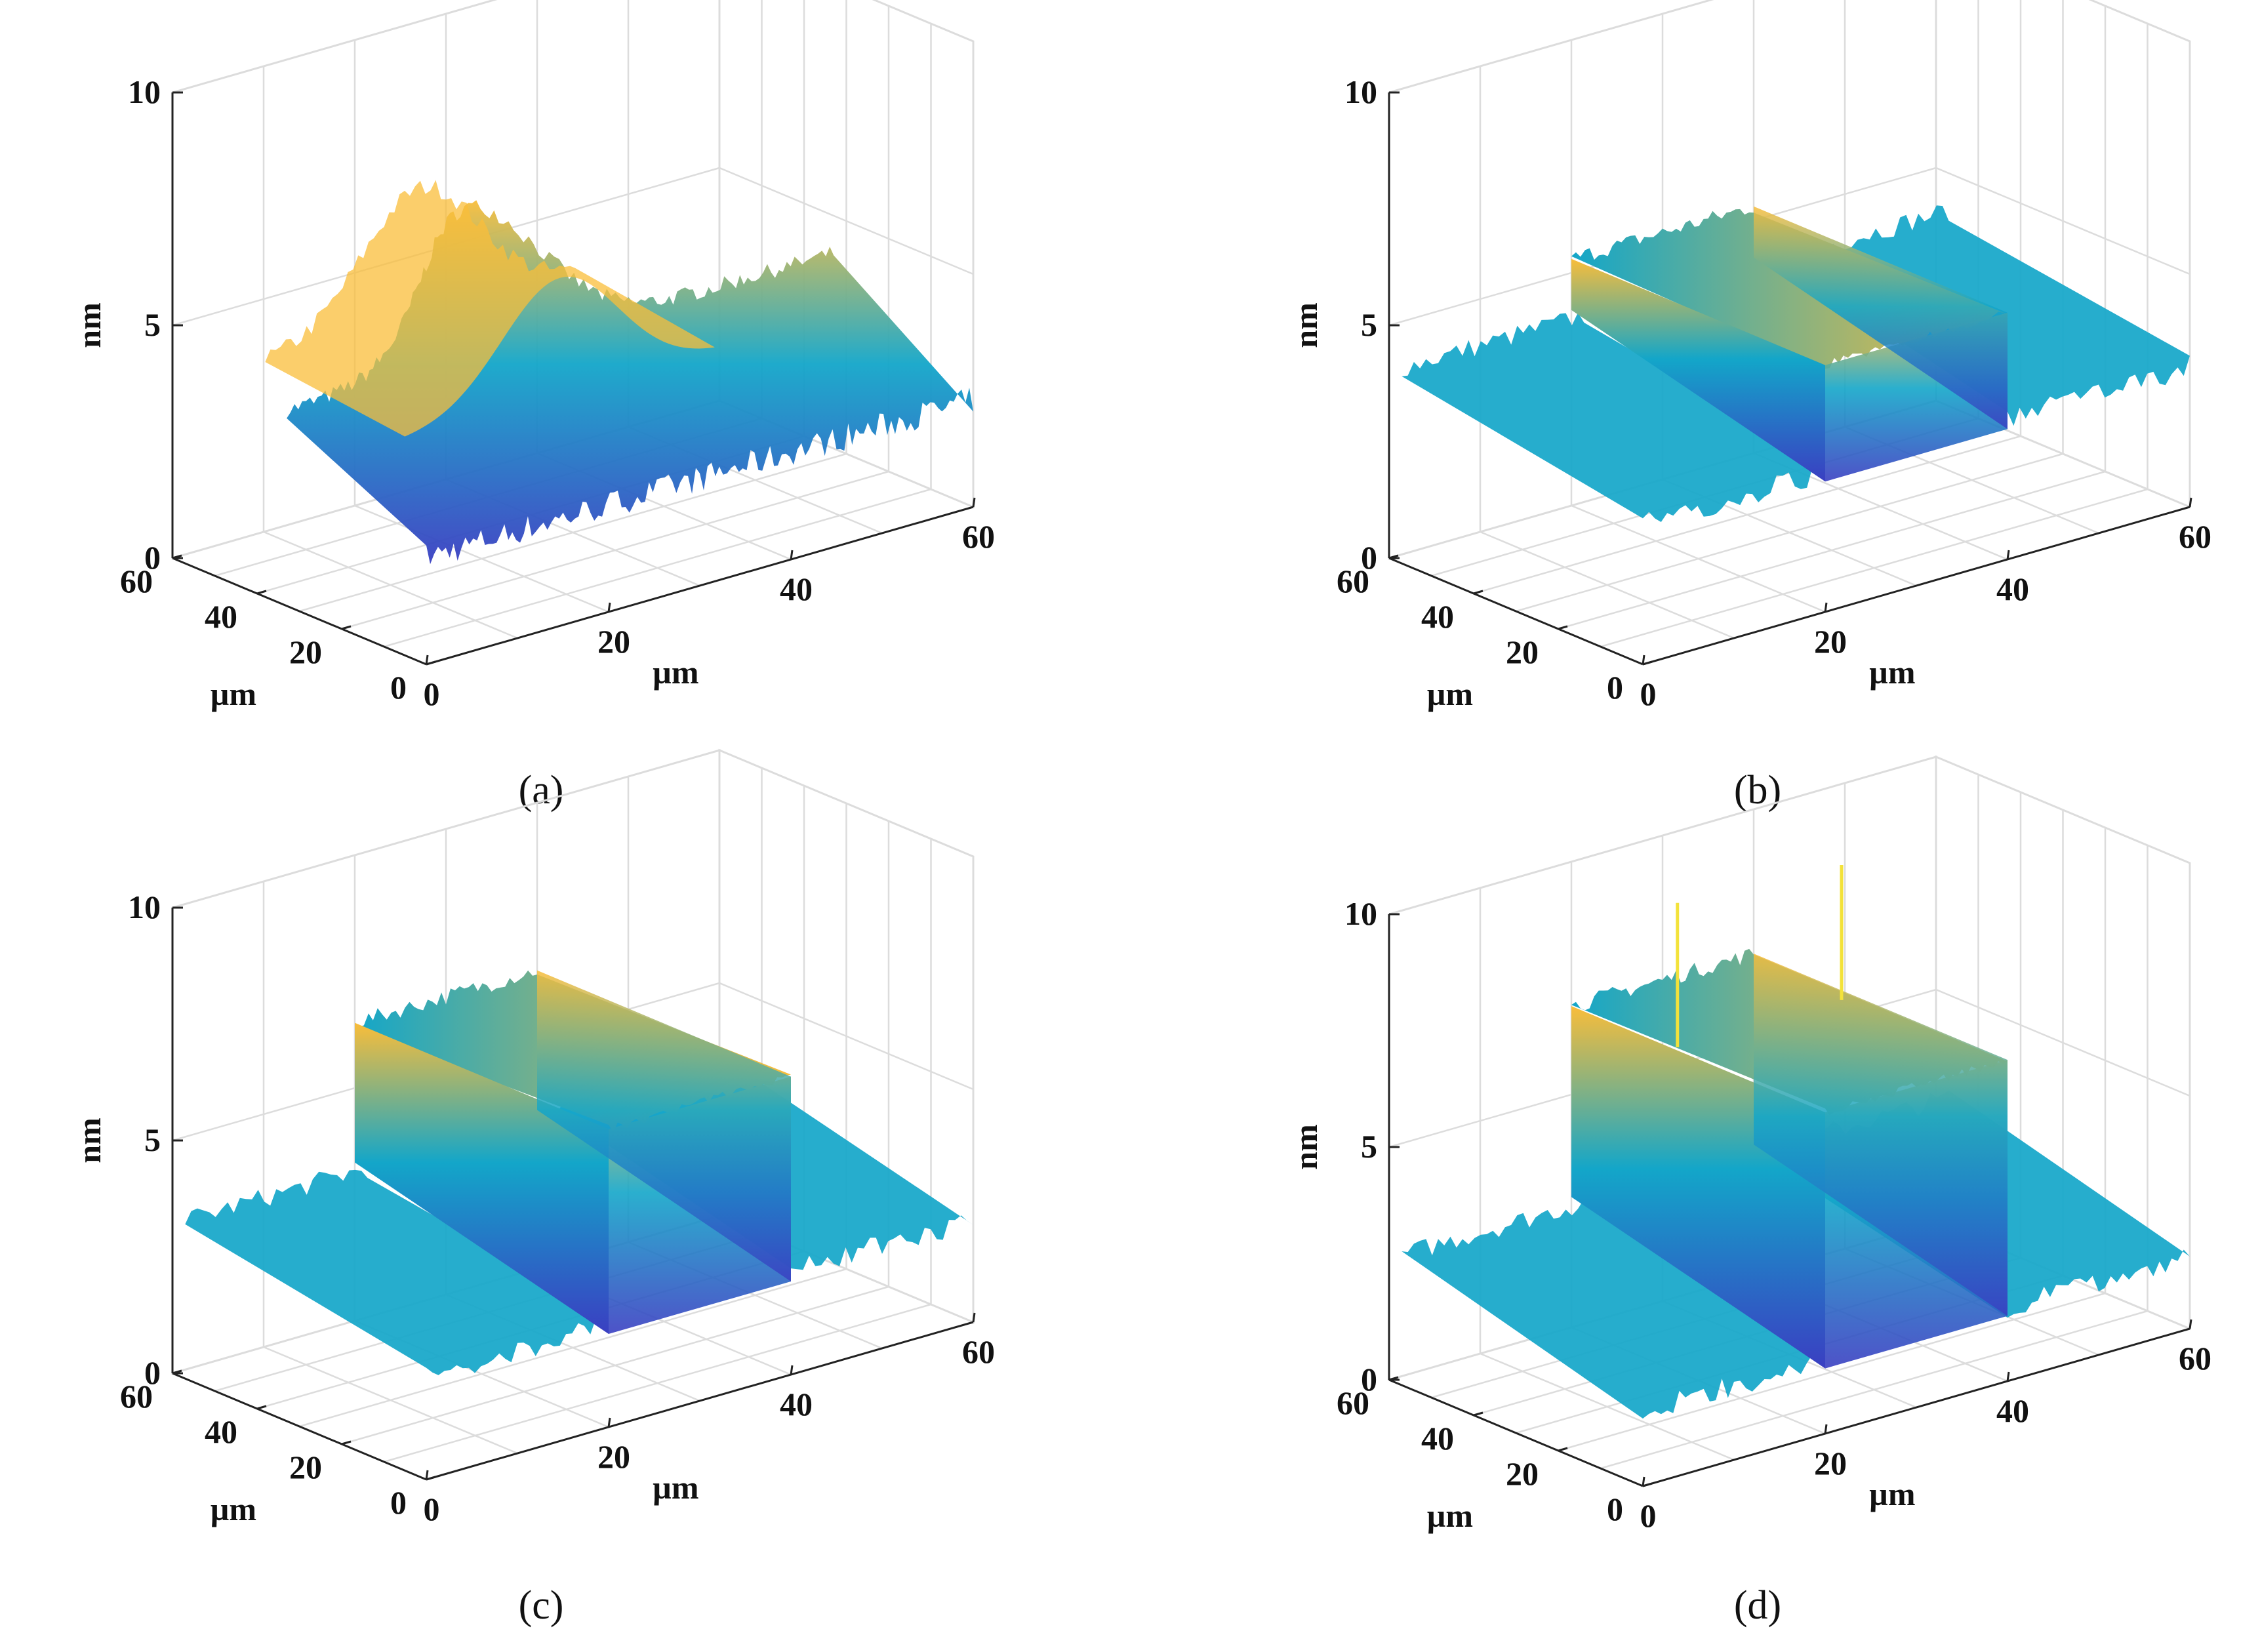 The width and height of the screenshot is (2260, 1652). I want to click on panel-caption: (d), so click(1758, 1605).